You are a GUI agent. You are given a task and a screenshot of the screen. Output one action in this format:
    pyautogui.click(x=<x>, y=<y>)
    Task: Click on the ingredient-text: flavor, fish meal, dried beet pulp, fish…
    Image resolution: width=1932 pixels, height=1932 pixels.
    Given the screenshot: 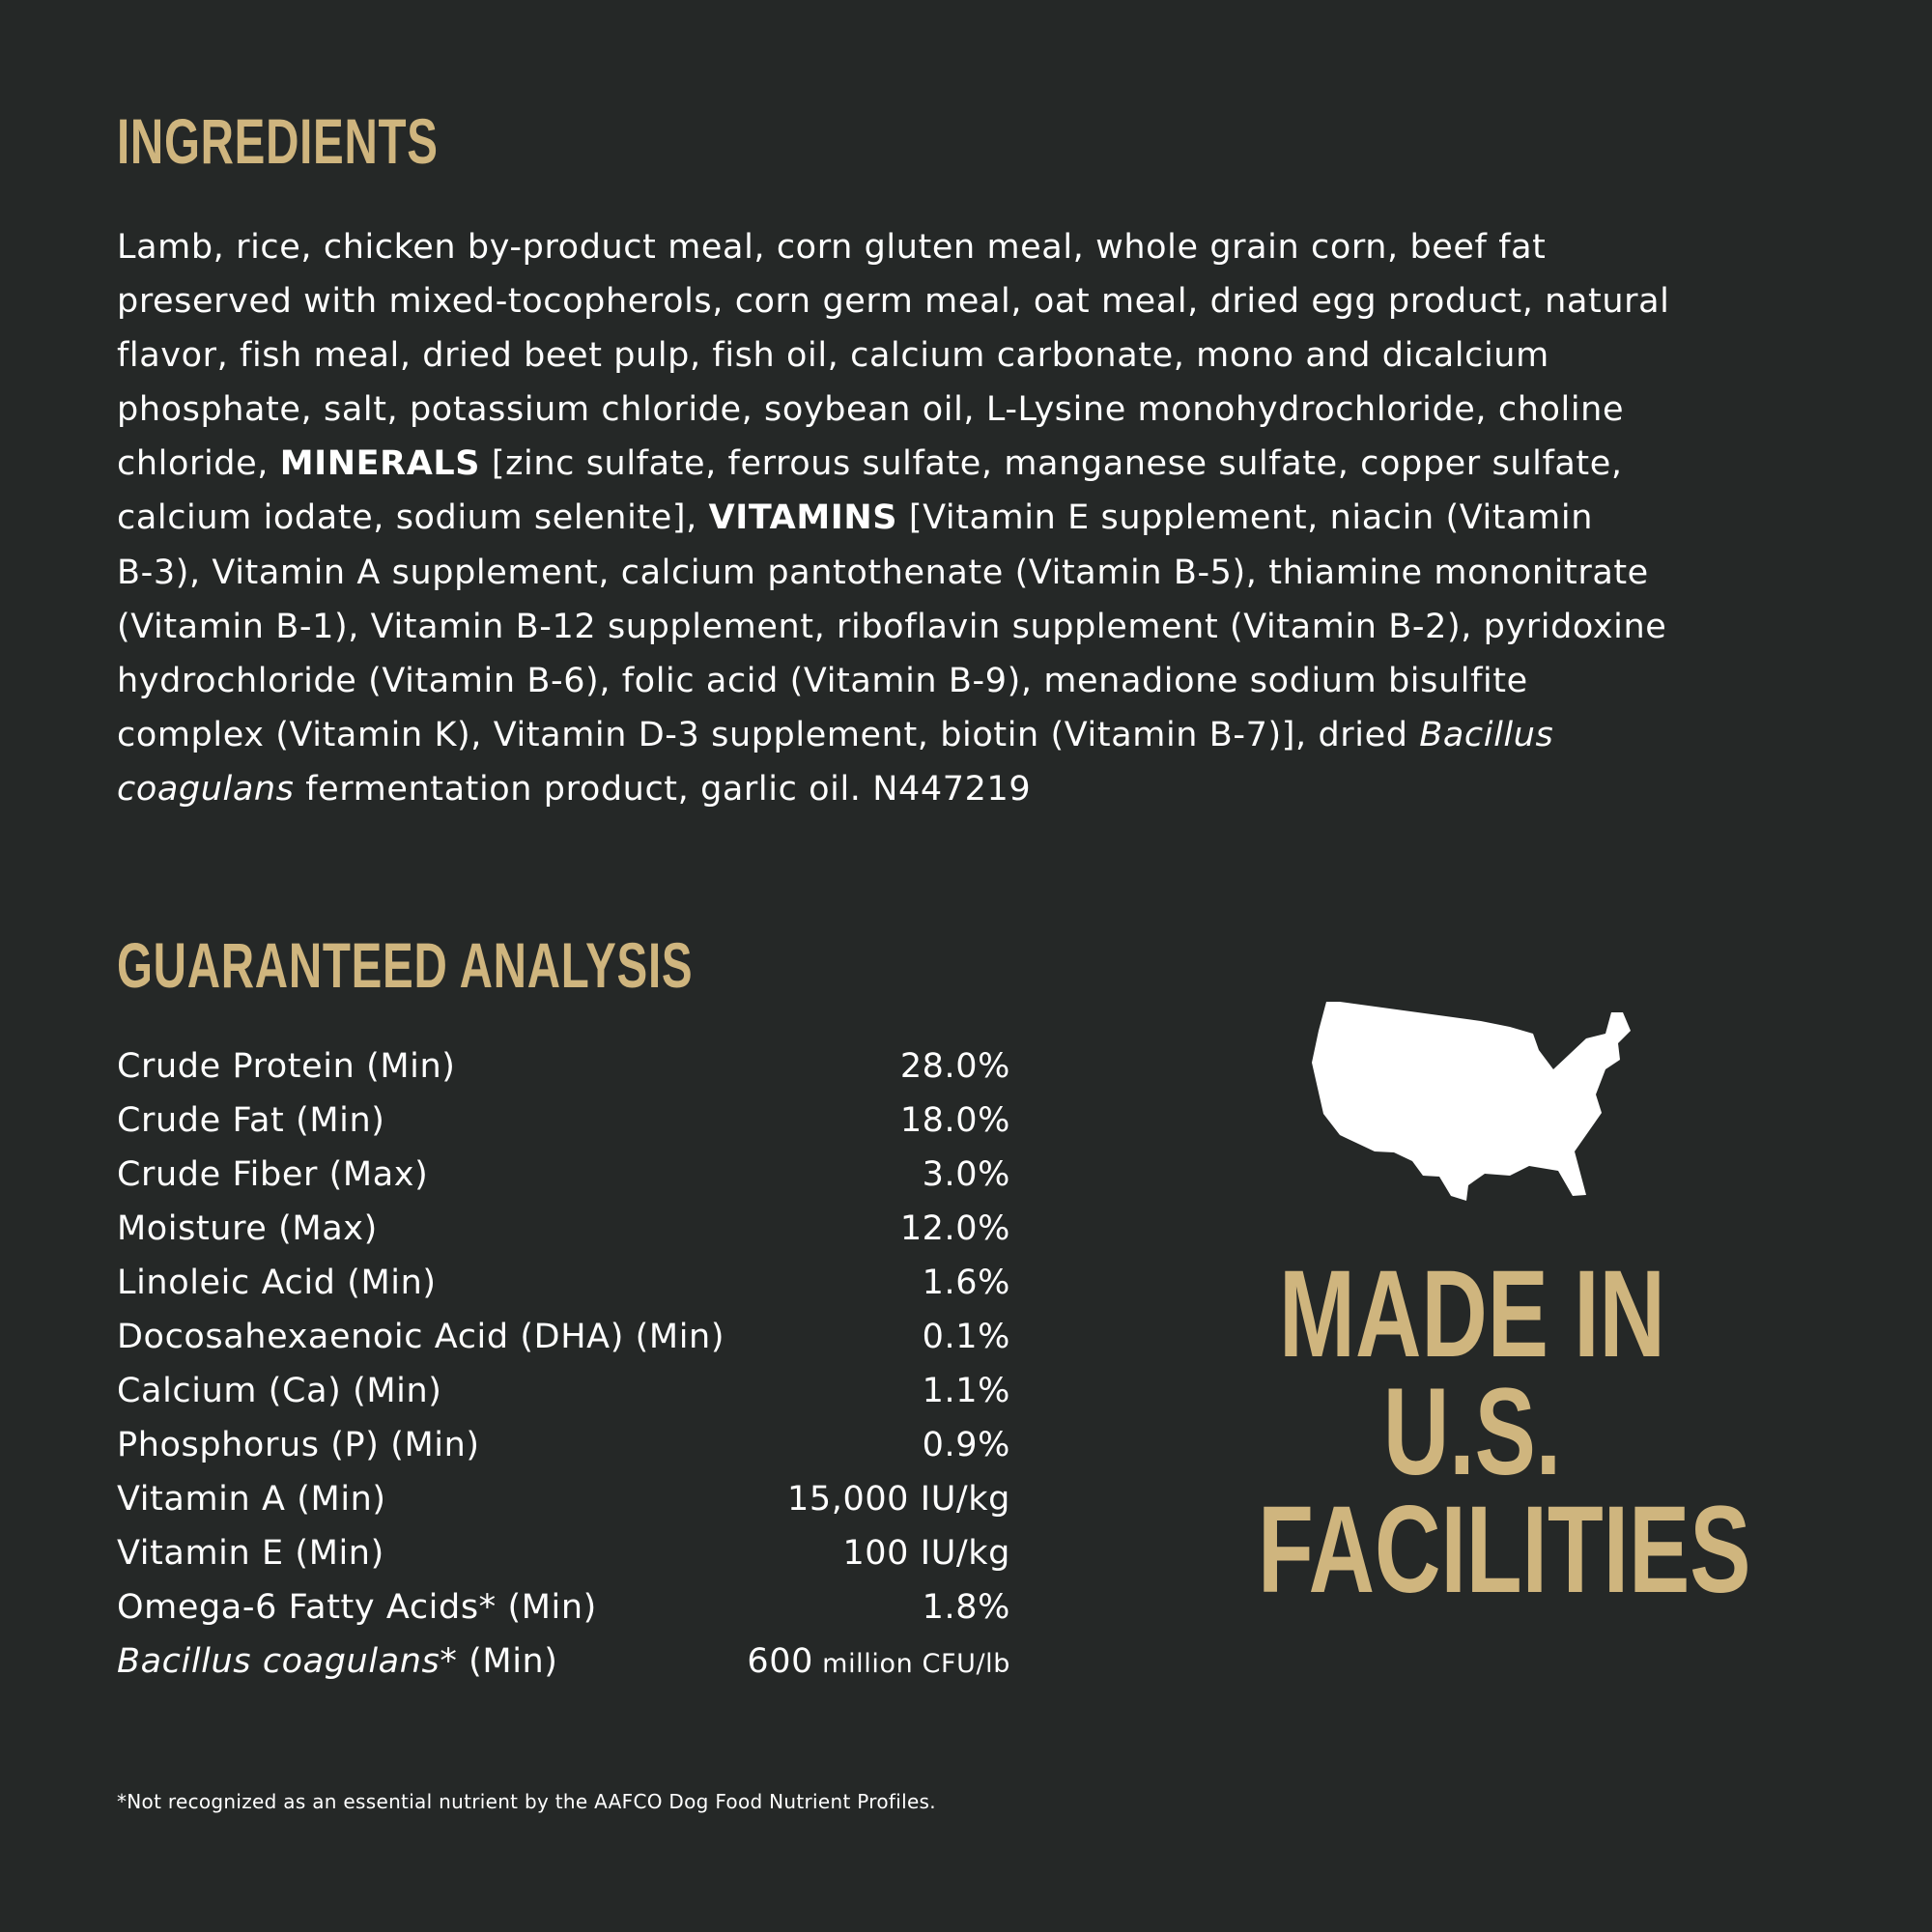 What is the action you would take?
    pyautogui.click(x=833, y=356)
    